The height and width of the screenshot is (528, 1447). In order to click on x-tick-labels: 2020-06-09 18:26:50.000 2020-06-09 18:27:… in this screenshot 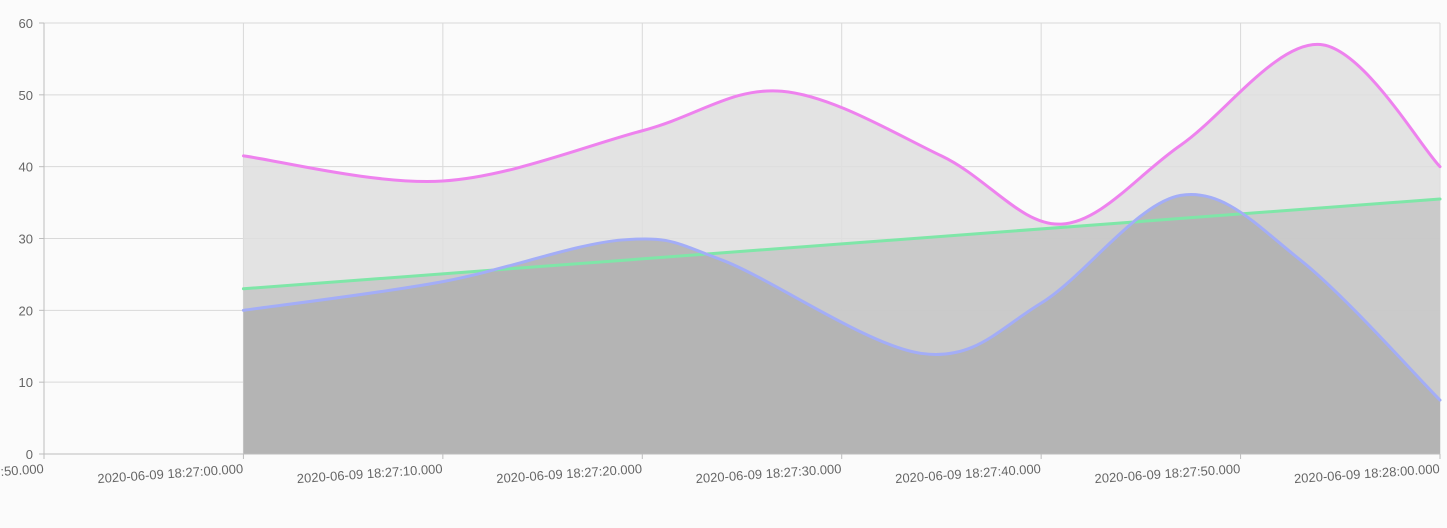, I will do `click(720, 473)`.